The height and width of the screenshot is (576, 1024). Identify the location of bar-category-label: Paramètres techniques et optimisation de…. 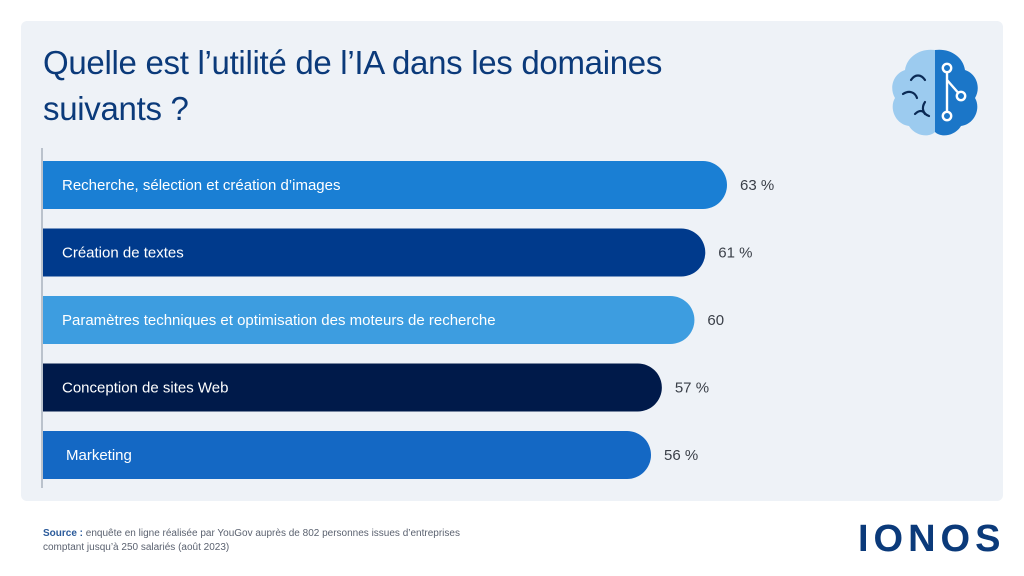
(279, 320).